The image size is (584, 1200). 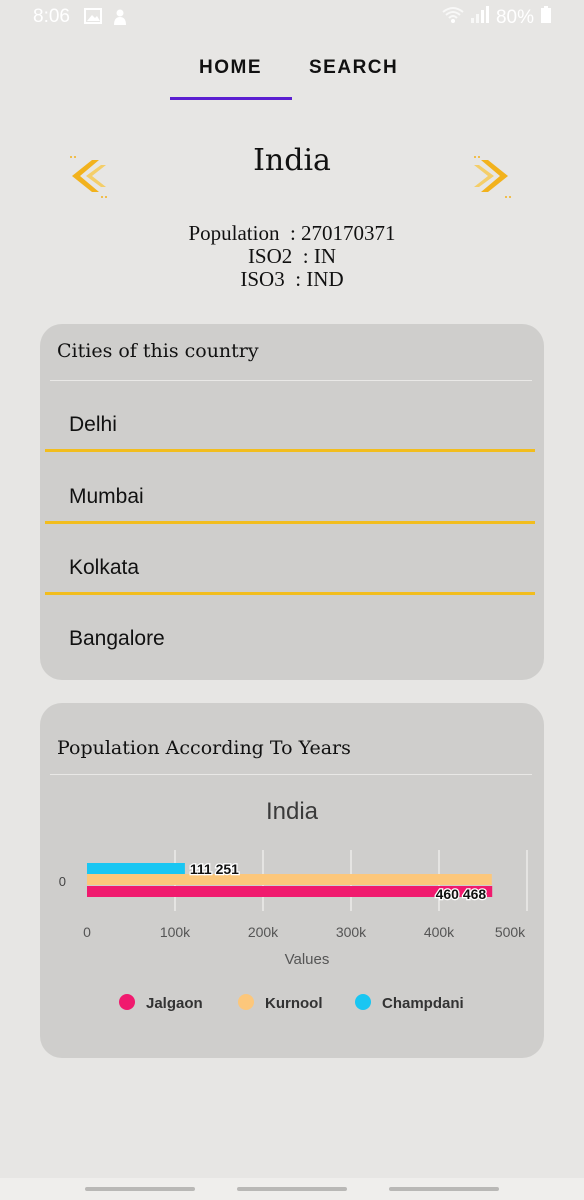 I want to click on iso2-row: ISO2 : IN, so click(x=292, y=256).